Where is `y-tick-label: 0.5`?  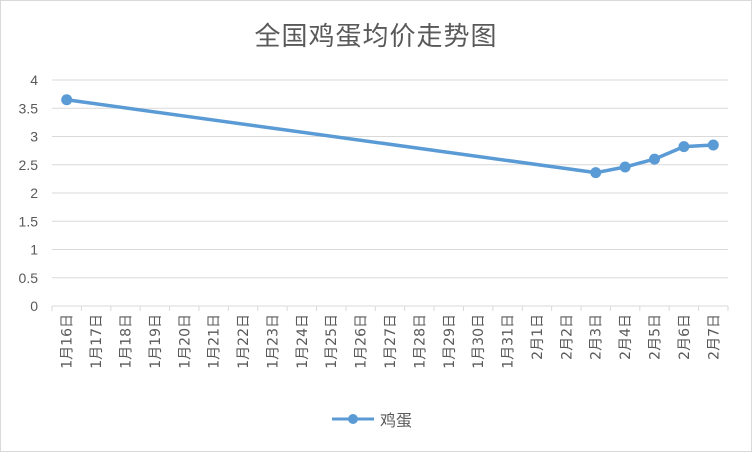
y-tick-label: 0.5 is located at coordinates (29, 278).